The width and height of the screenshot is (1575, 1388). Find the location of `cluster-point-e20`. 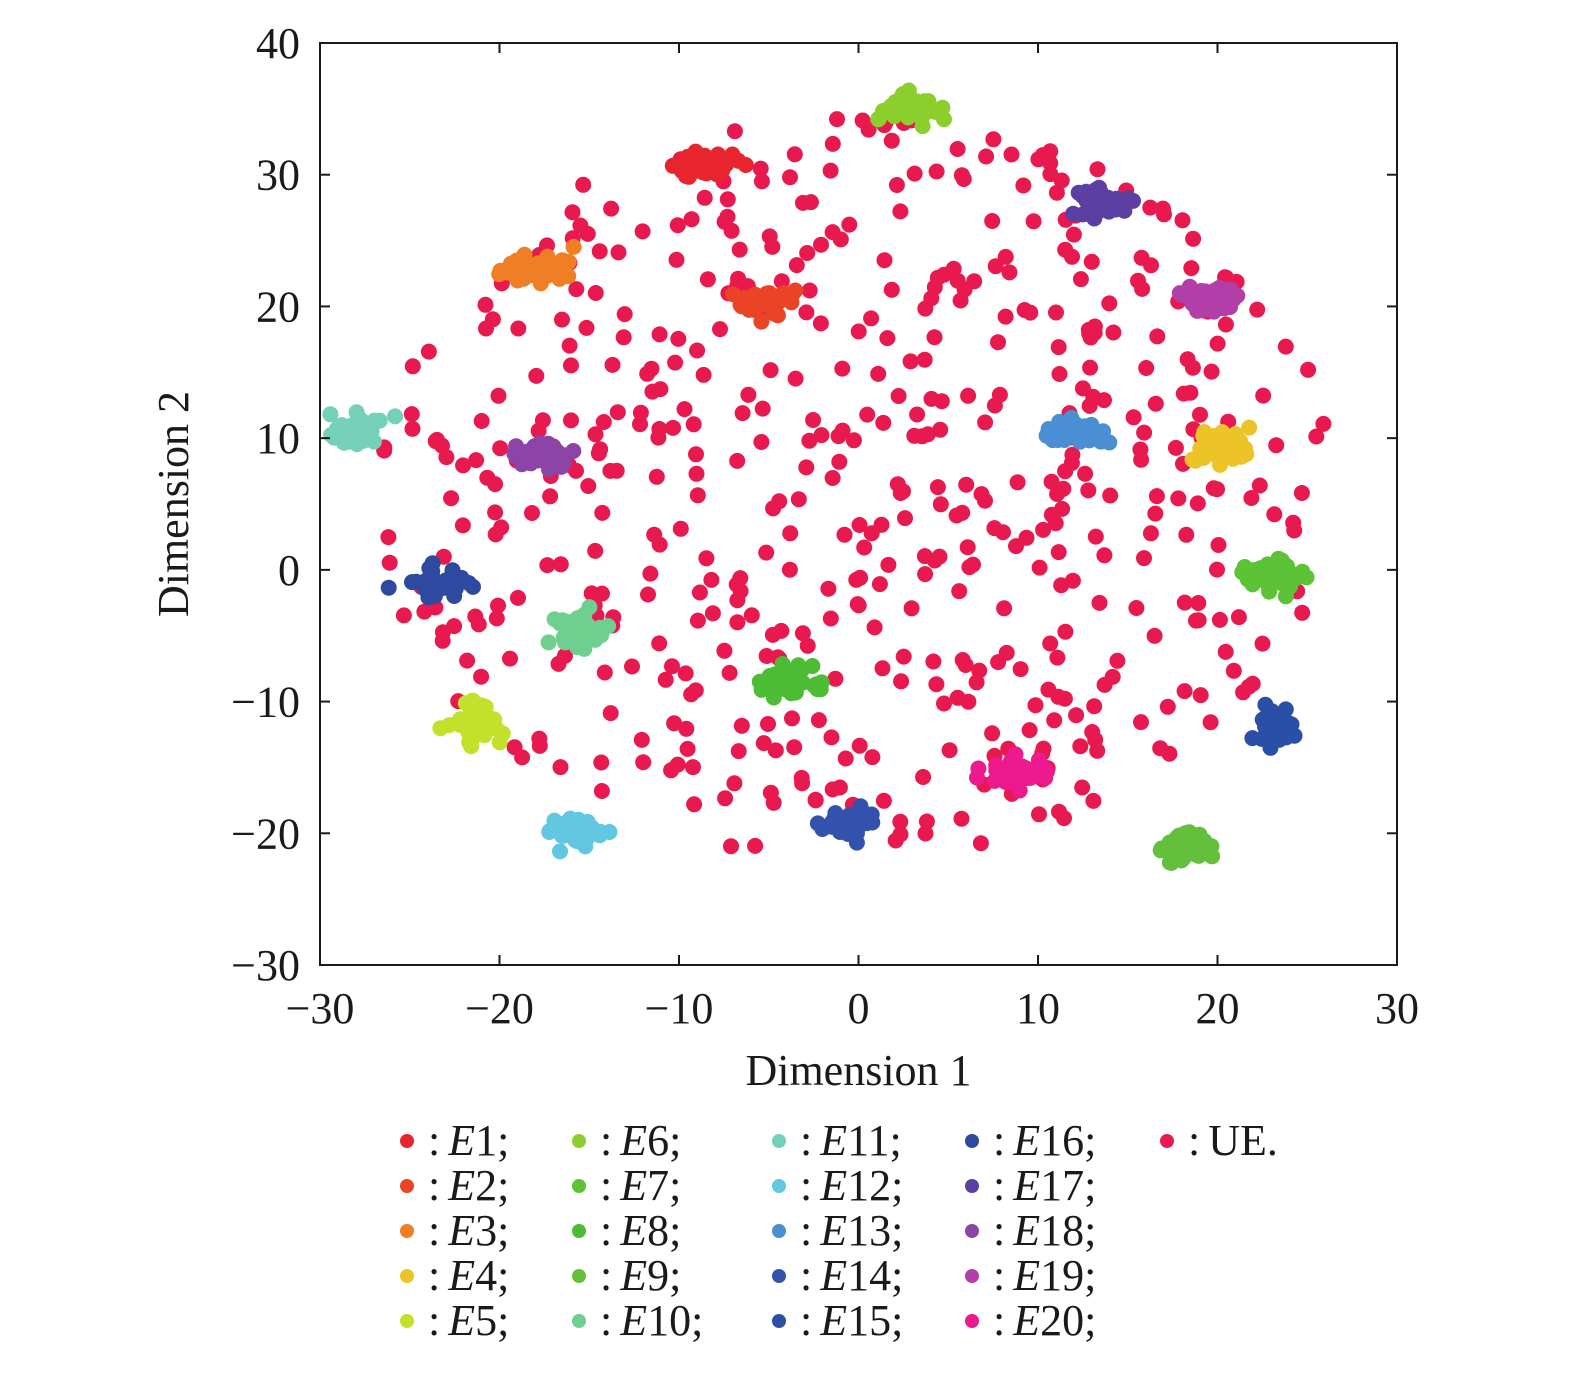

cluster-point-e20 is located at coordinates (996, 765).